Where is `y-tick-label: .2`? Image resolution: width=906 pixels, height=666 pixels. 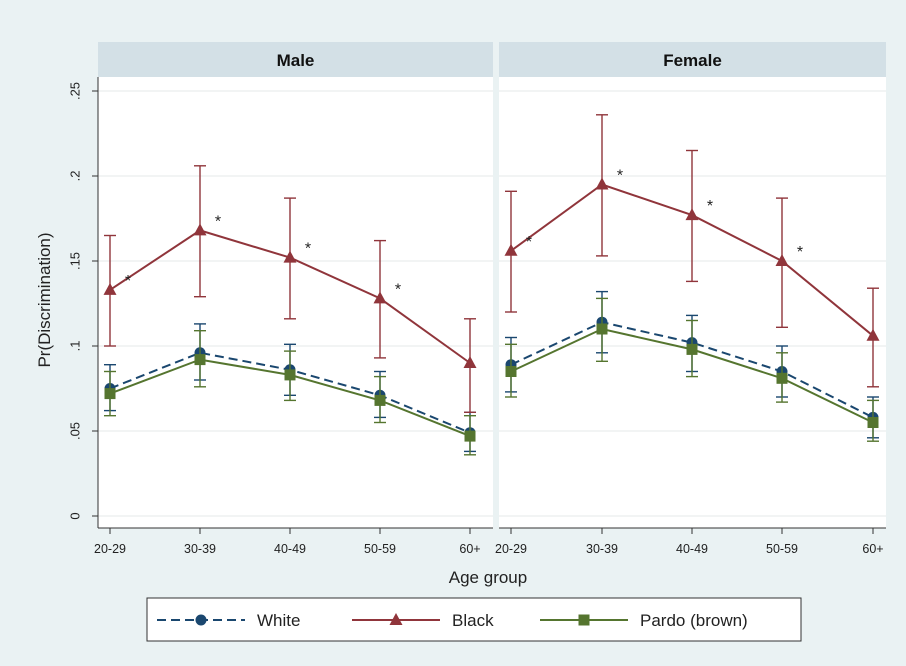 y-tick-label: .2 is located at coordinates (74, 176).